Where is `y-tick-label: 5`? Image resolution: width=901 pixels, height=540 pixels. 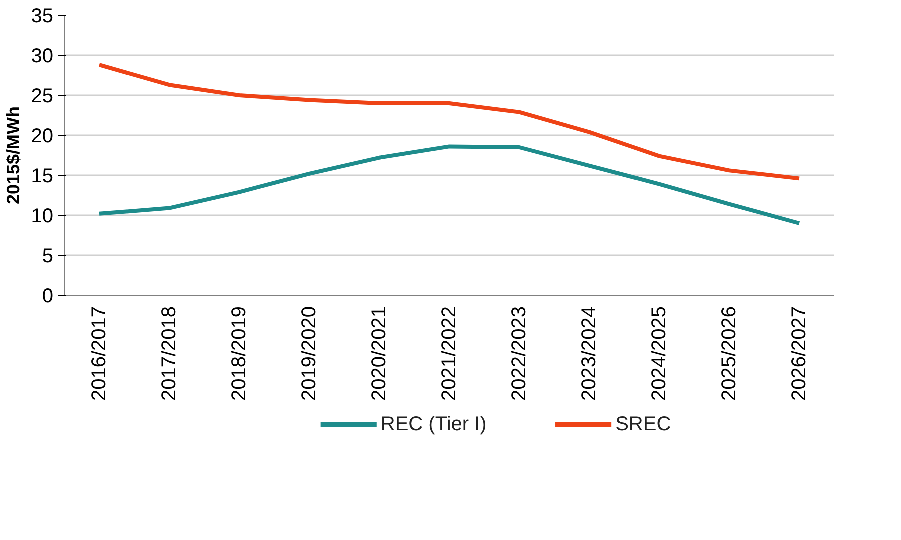
y-tick-label: 5 is located at coordinates (48, 257).